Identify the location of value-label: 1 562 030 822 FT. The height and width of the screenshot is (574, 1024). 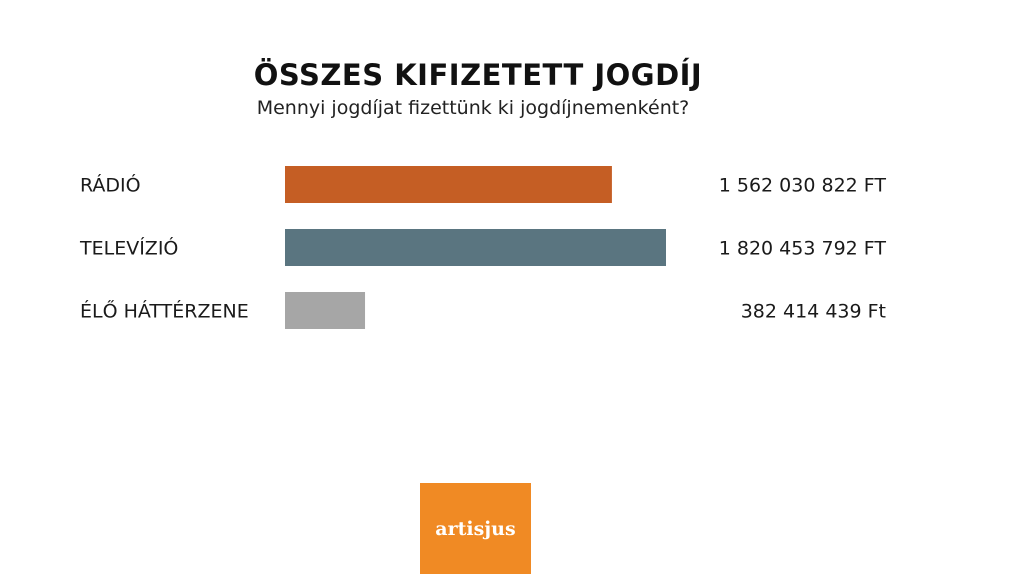
(803, 186).